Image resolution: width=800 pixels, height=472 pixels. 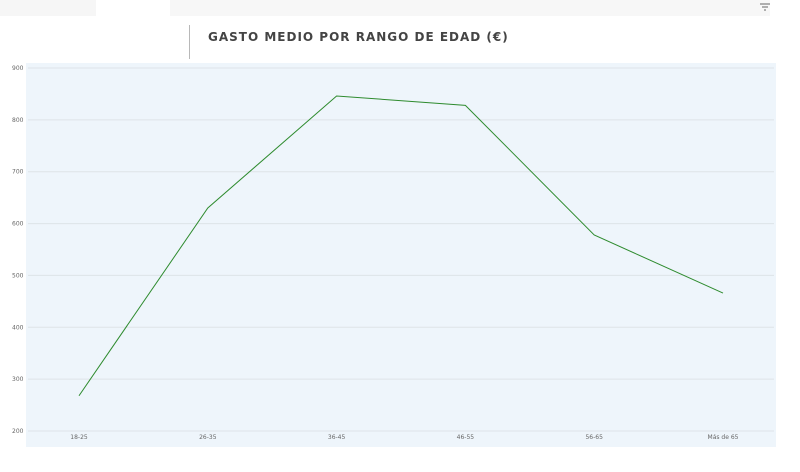 What do you see at coordinates (594, 437) in the screenshot?
I see `x-tick-label: 56-65` at bounding box center [594, 437].